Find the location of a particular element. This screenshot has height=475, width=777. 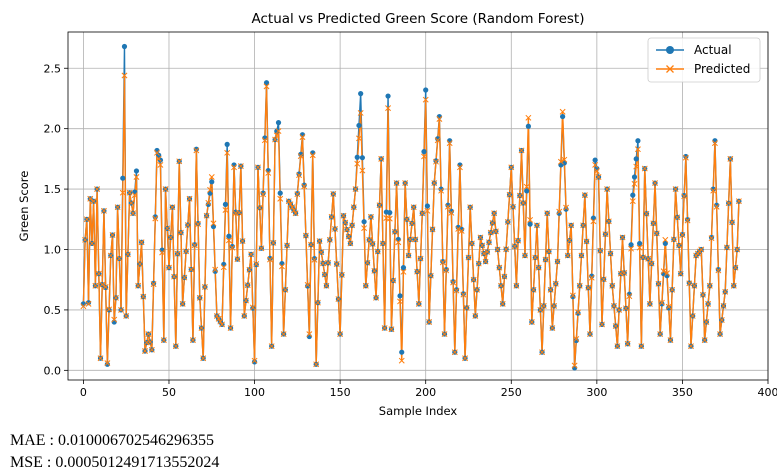

y-tick-label: 0.5 is located at coordinates (53, 310).